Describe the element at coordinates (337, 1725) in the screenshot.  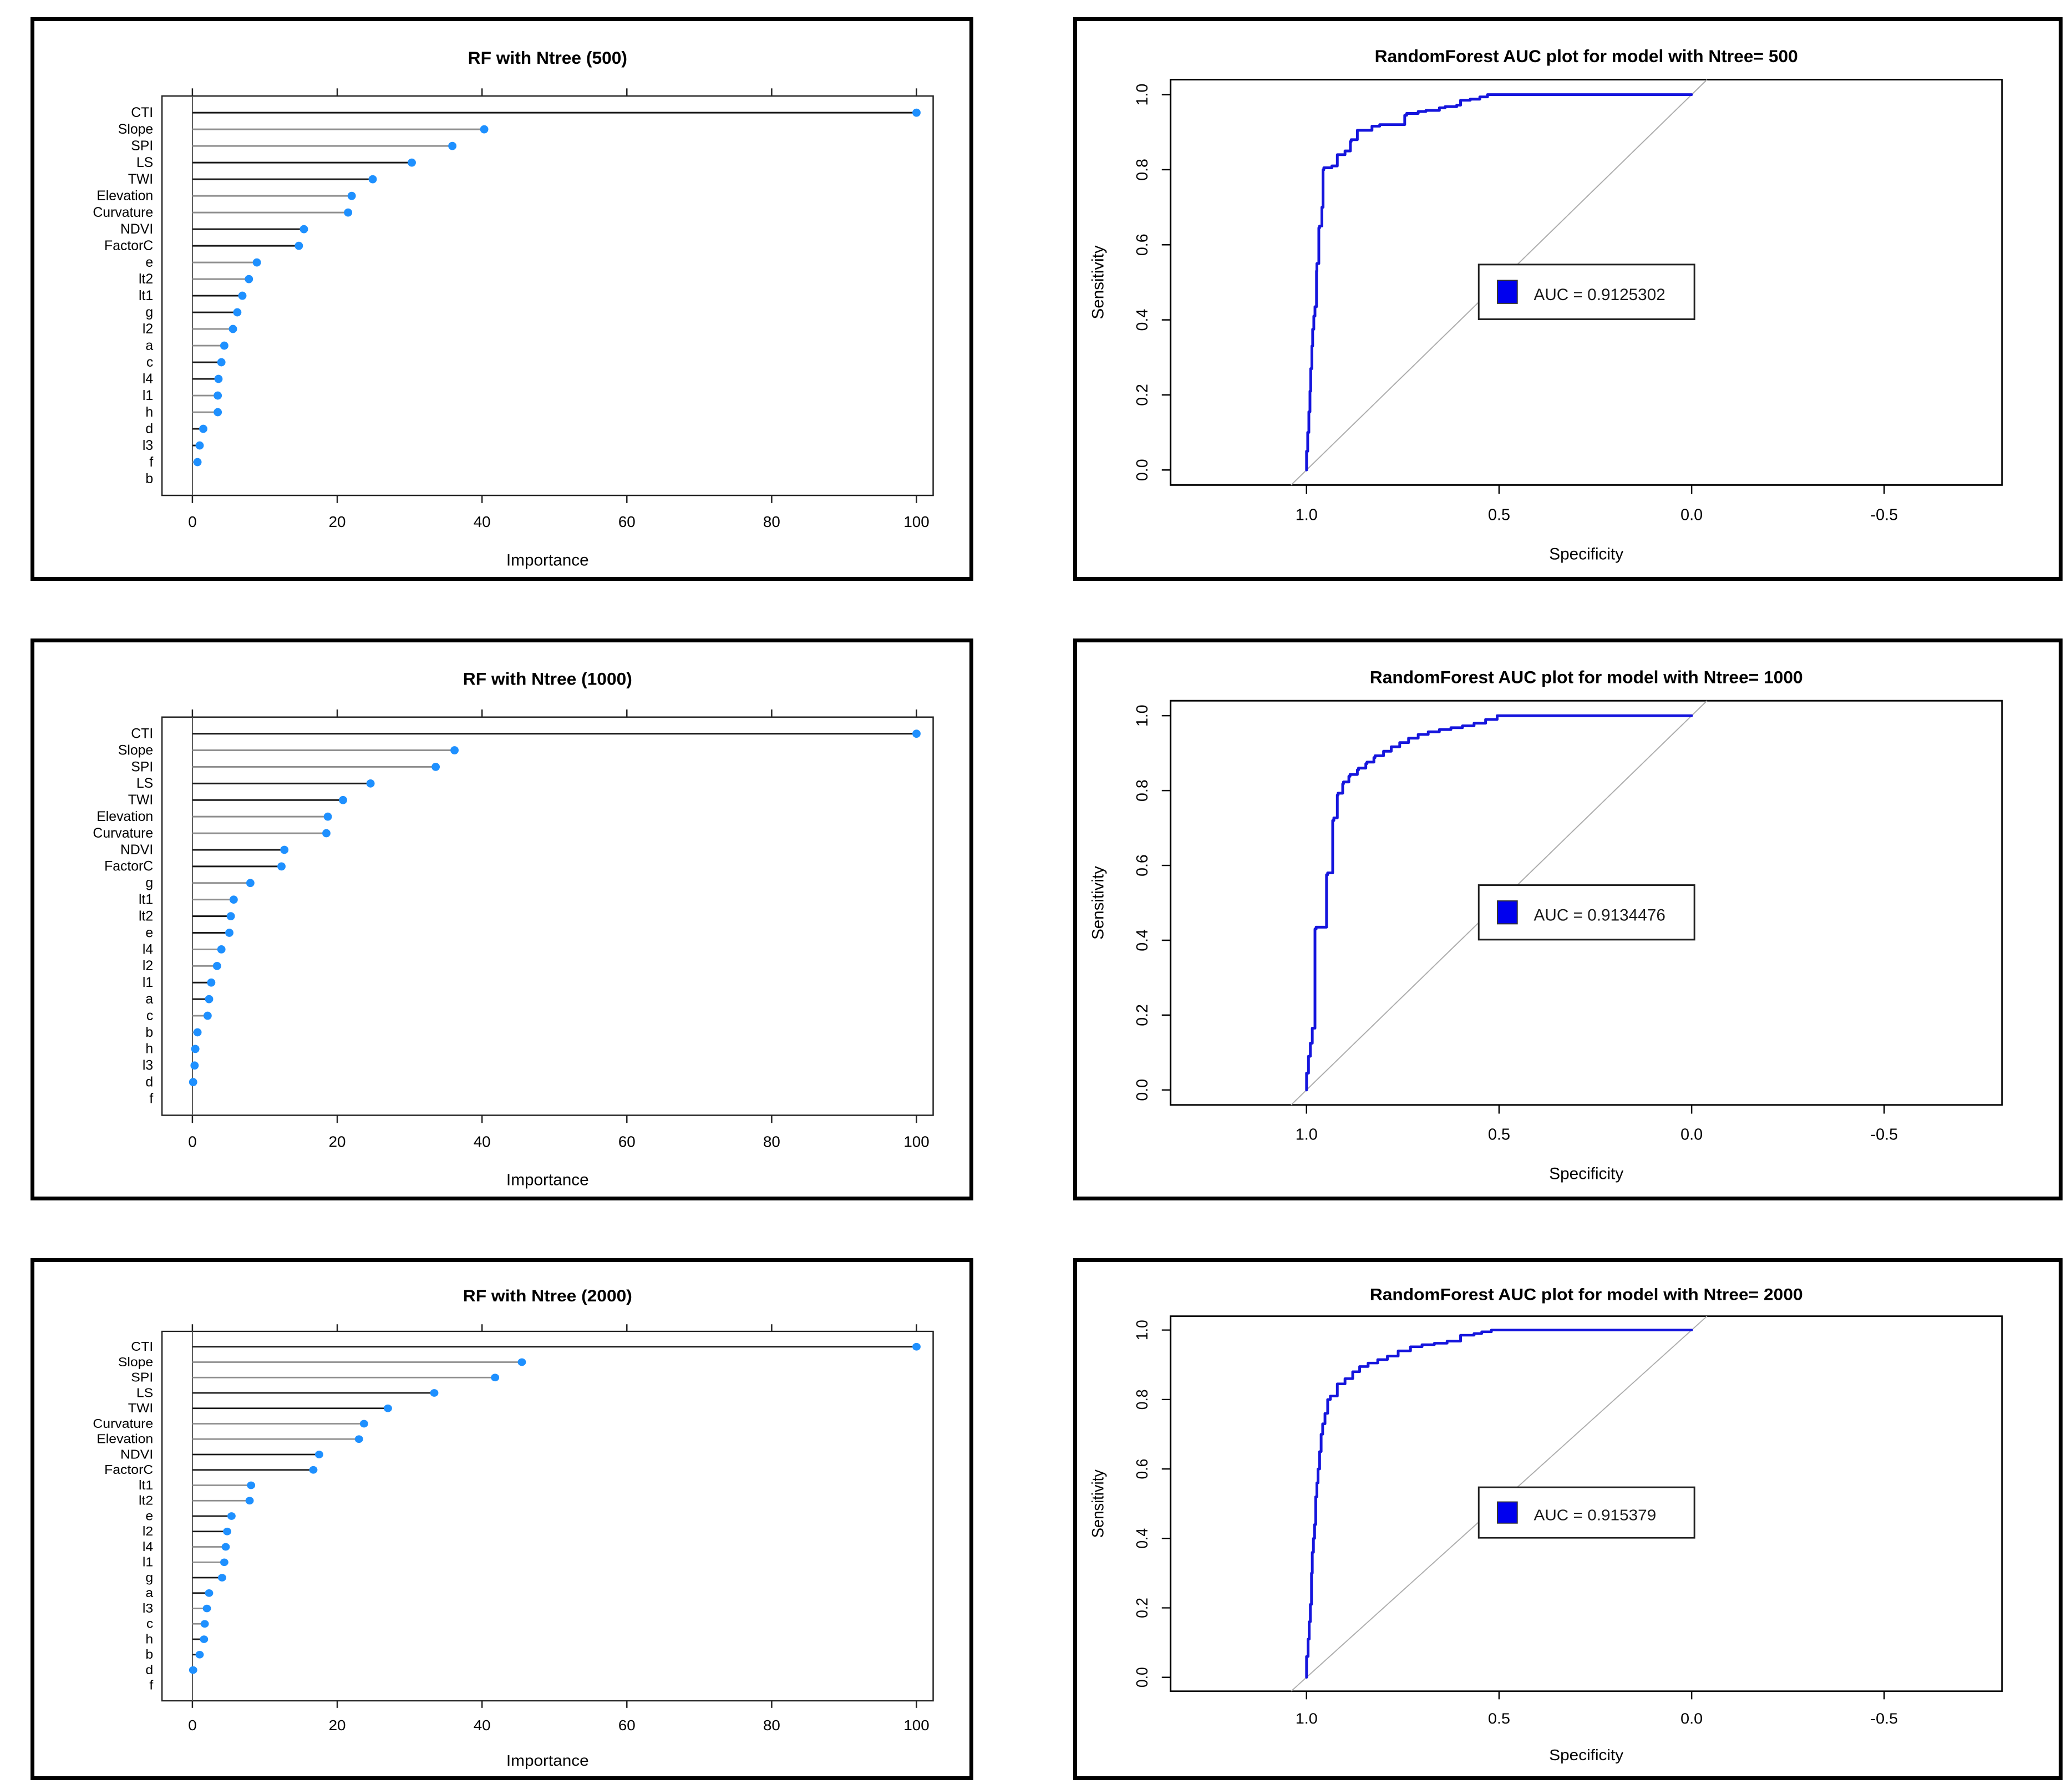
I see `x-tick-label: 20` at that location.